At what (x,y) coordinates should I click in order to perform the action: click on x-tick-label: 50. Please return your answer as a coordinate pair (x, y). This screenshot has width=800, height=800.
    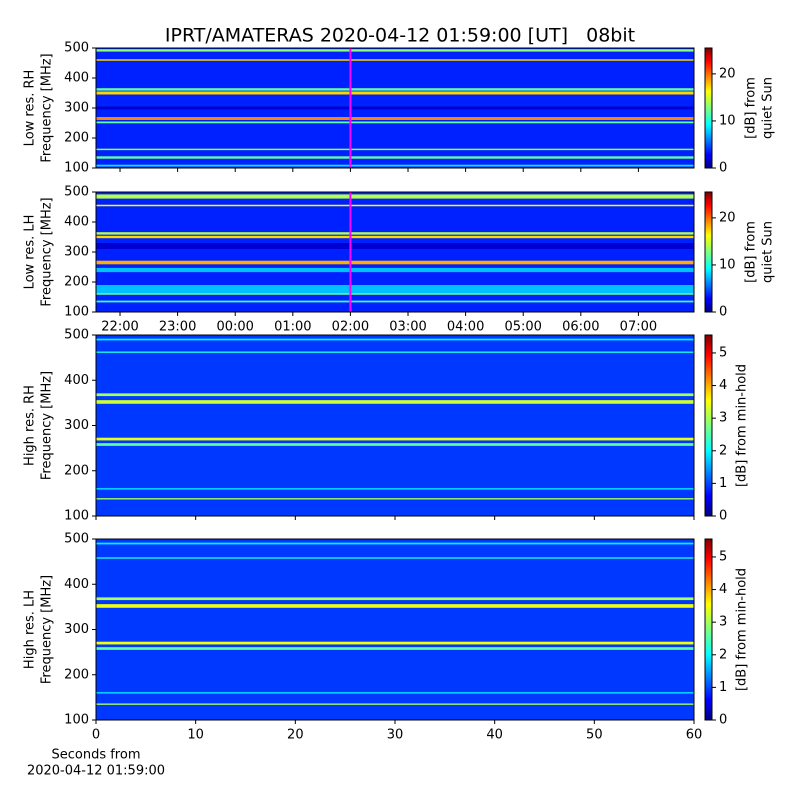
    Looking at the image, I should click on (594, 735).